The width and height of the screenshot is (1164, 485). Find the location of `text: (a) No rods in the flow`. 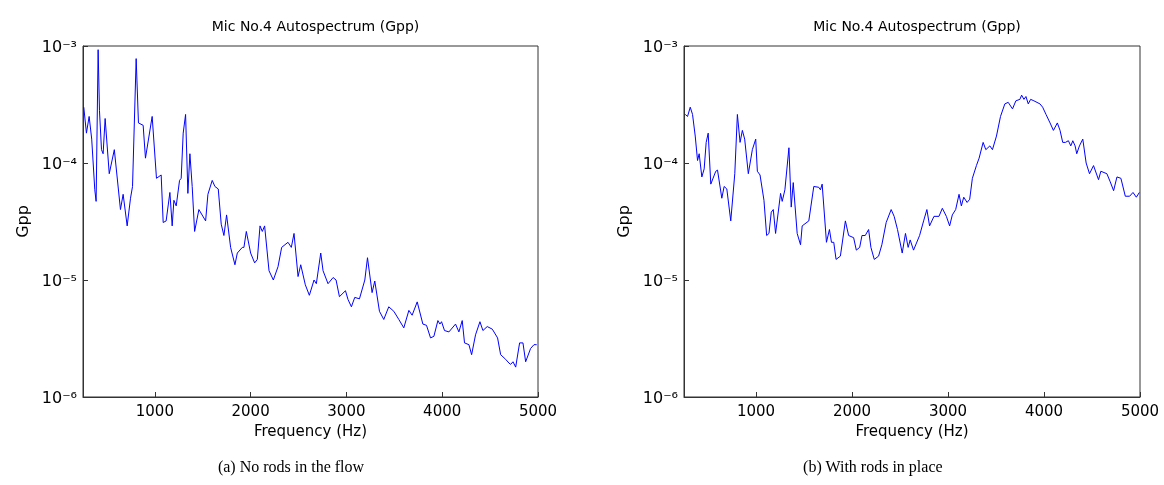

text: (a) No rods in the flow is located at coordinates (291, 466).